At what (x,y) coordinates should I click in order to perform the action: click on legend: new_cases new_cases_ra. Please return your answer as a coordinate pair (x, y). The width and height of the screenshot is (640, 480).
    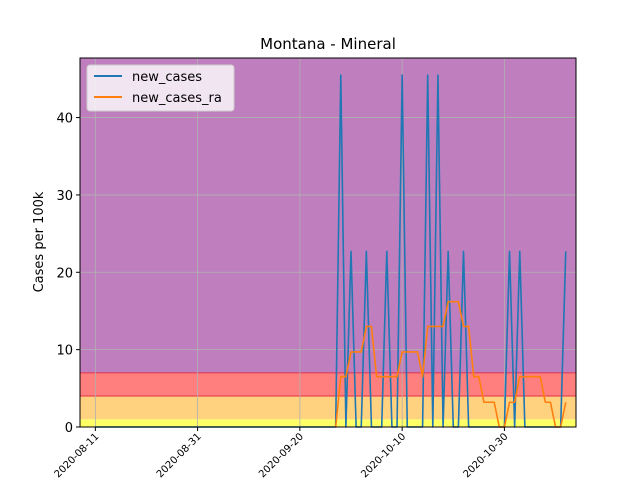
    Looking at the image, I should click on (160, 88).